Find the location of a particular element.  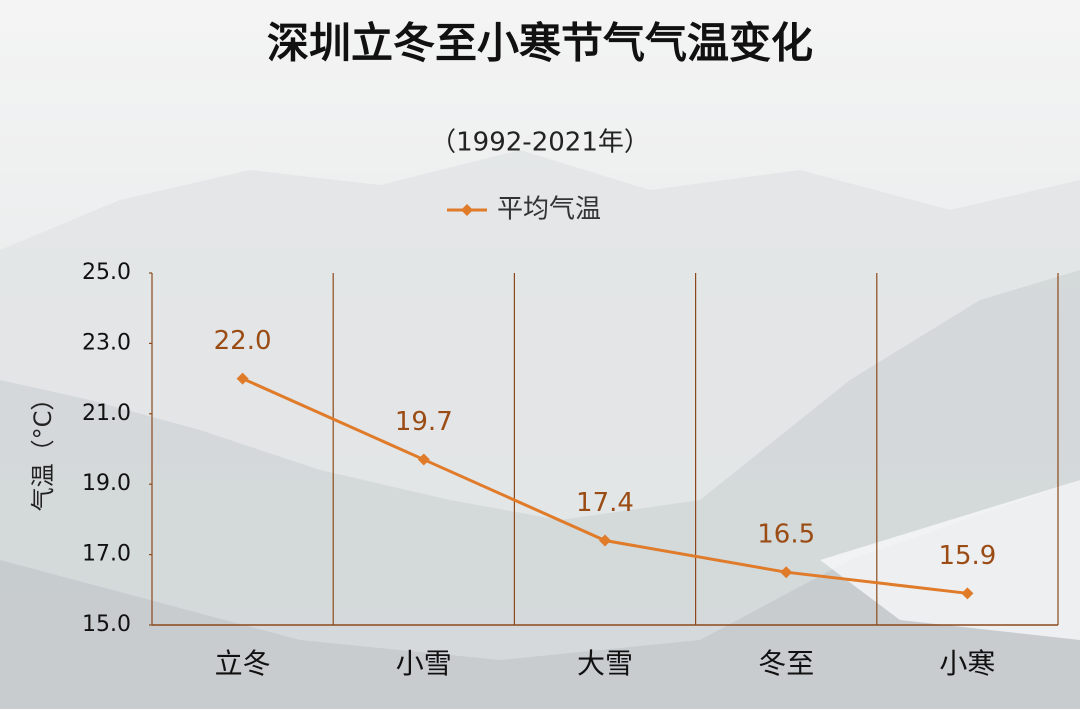

chart-title: 深圳立冬至小寒节气气温变化 is located at coordinates (540, 43).